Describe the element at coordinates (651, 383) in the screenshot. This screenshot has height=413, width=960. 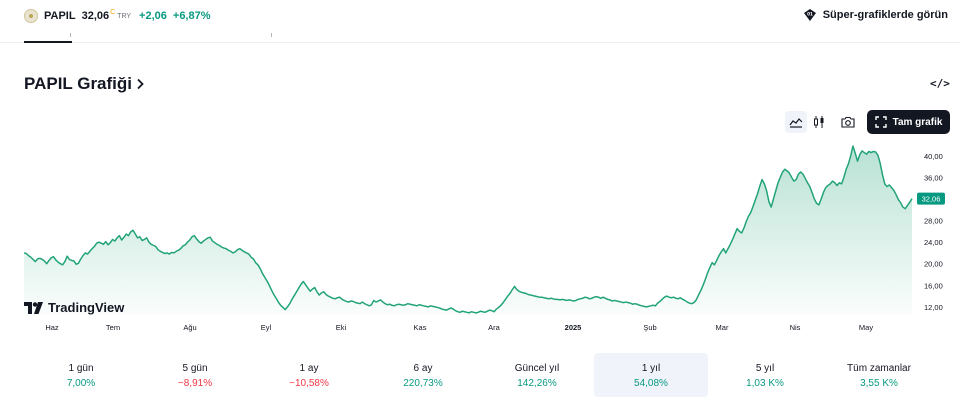
I see `period-change-value: 54,08%` at that location.